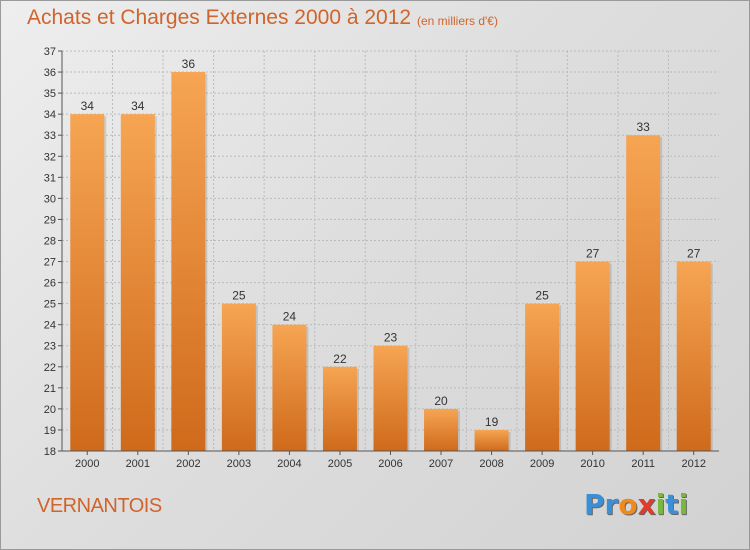 The width and height of the screenshot is (750, 550). I want to click on x-tick-label: 2012, so click(693, 464).